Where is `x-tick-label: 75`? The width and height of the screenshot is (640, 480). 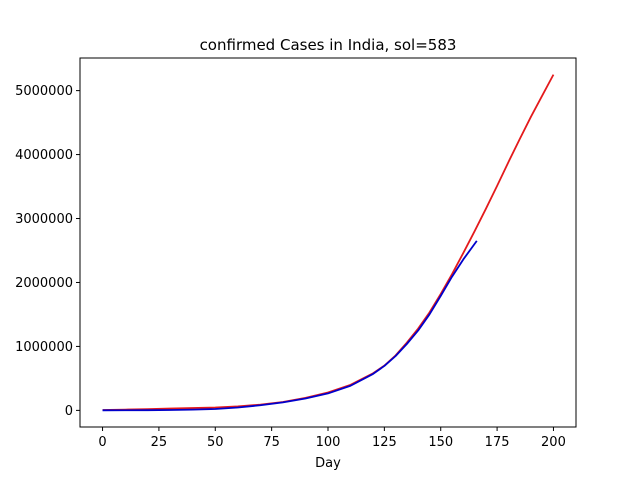 x-tick-label: 75 is located at coordinates (271, 442).